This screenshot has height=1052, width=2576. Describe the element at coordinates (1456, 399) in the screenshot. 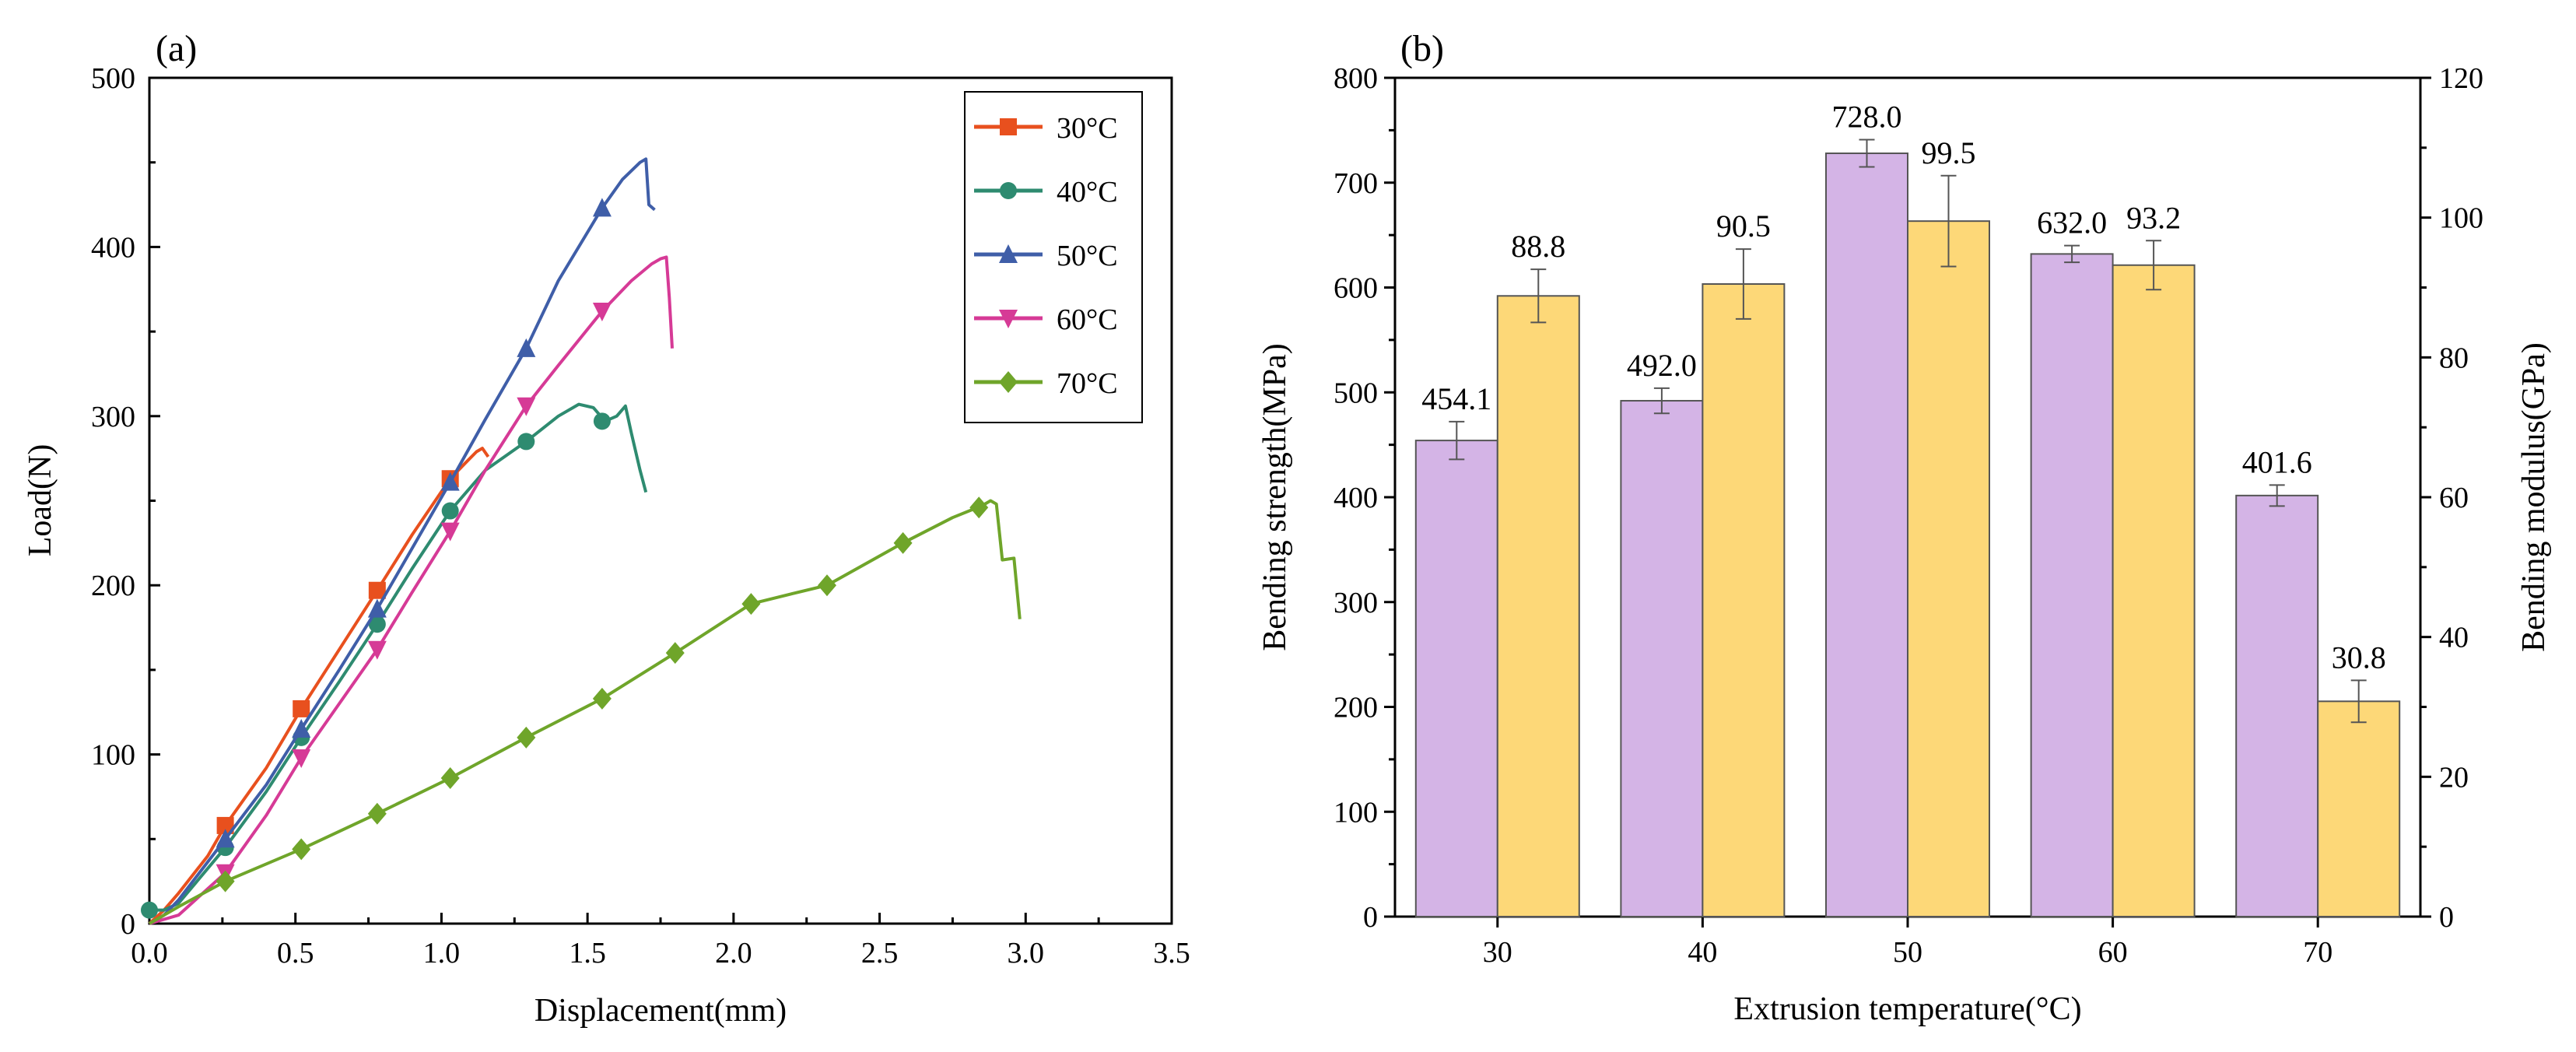

I see `strength-value-label: 454.1` at that location.